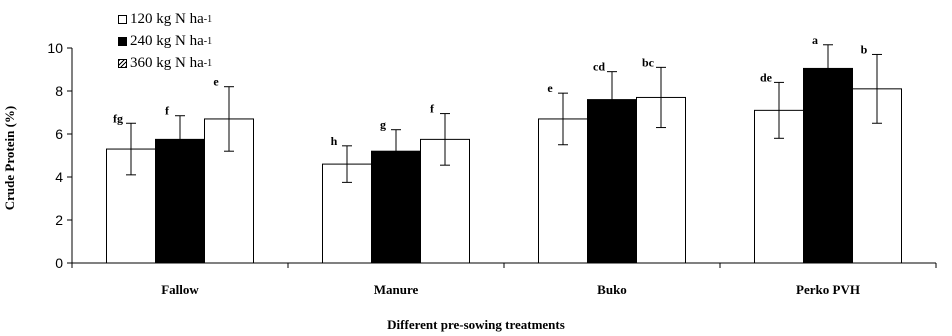  Describe the element at coordinates (9, 158) in the screenshot. I see `y-axis-title: Crude Protein (%)` at that location.